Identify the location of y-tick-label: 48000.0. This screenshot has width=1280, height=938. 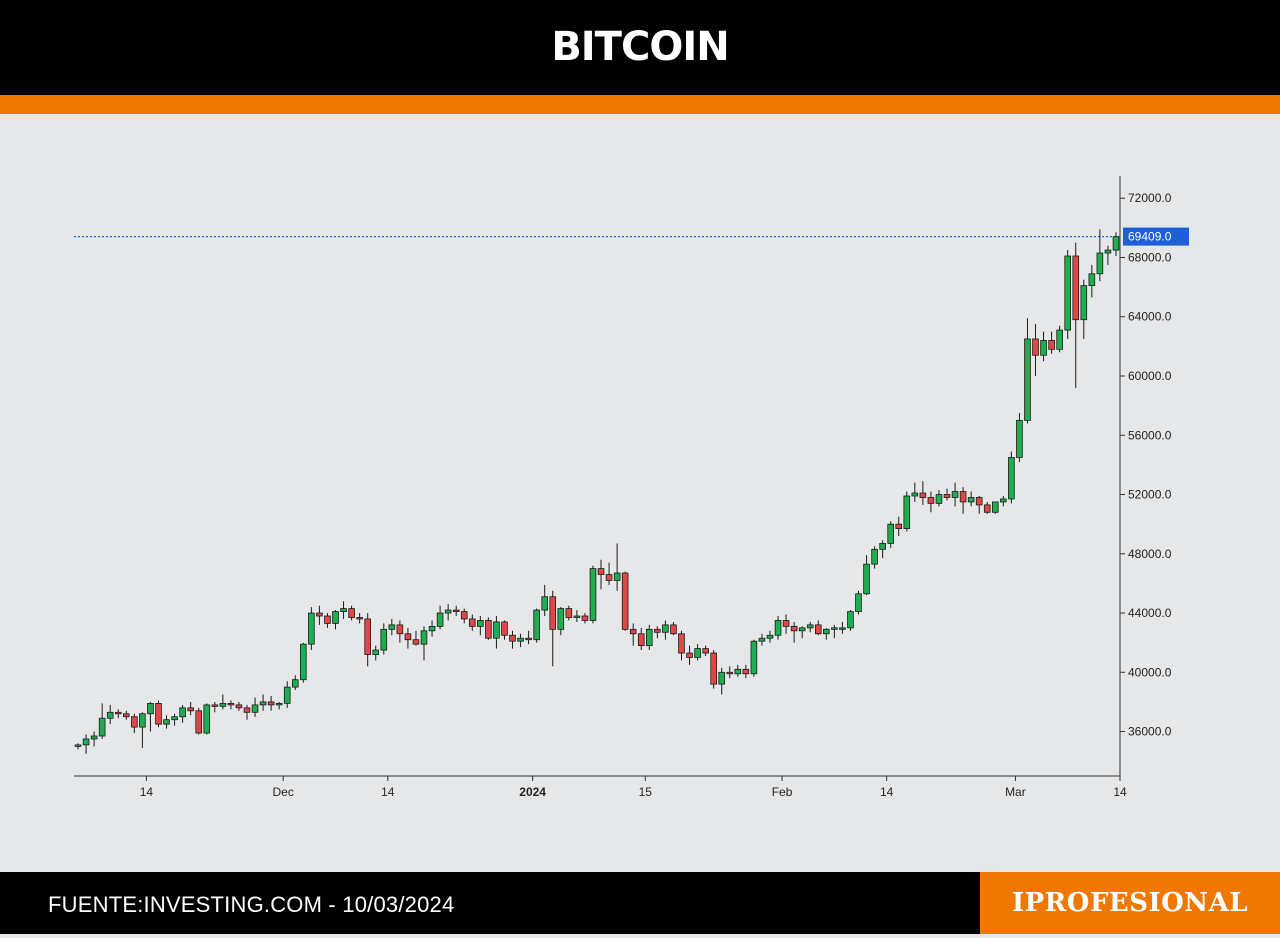
(1150, 554).